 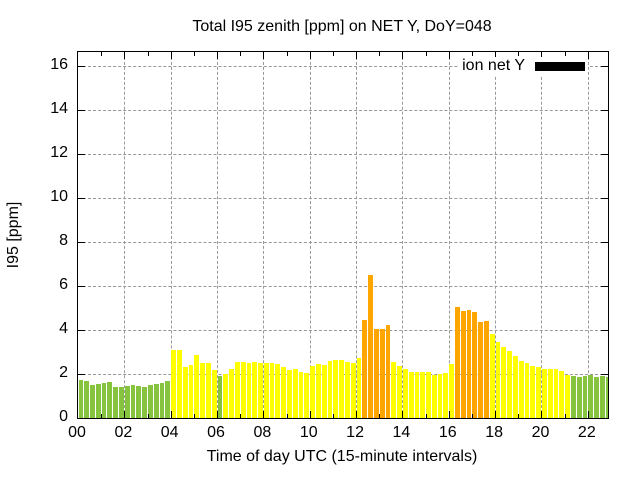 I want to click on x-tick-label: 12, so click(x=355, y=432).